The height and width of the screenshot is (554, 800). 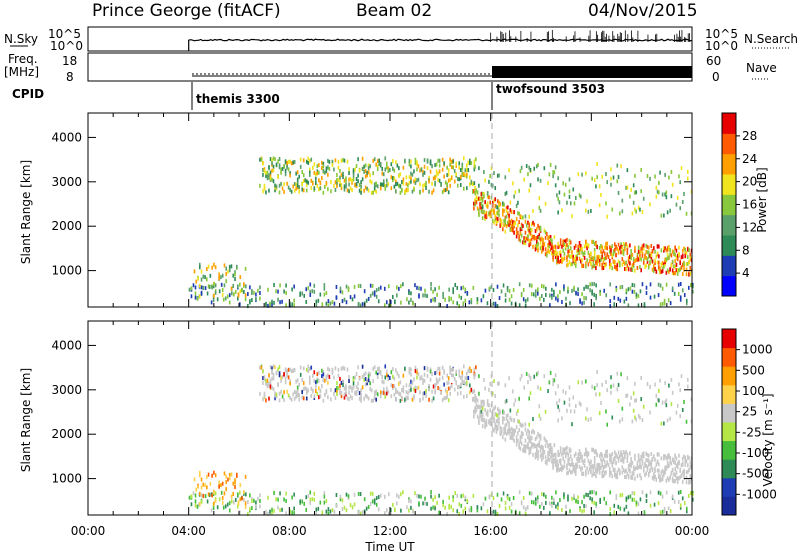 What do you see at coordinates (749, 159) in the screenshot?
I see `colorbar-tick-label: 24` at bounding box center [749, 159].